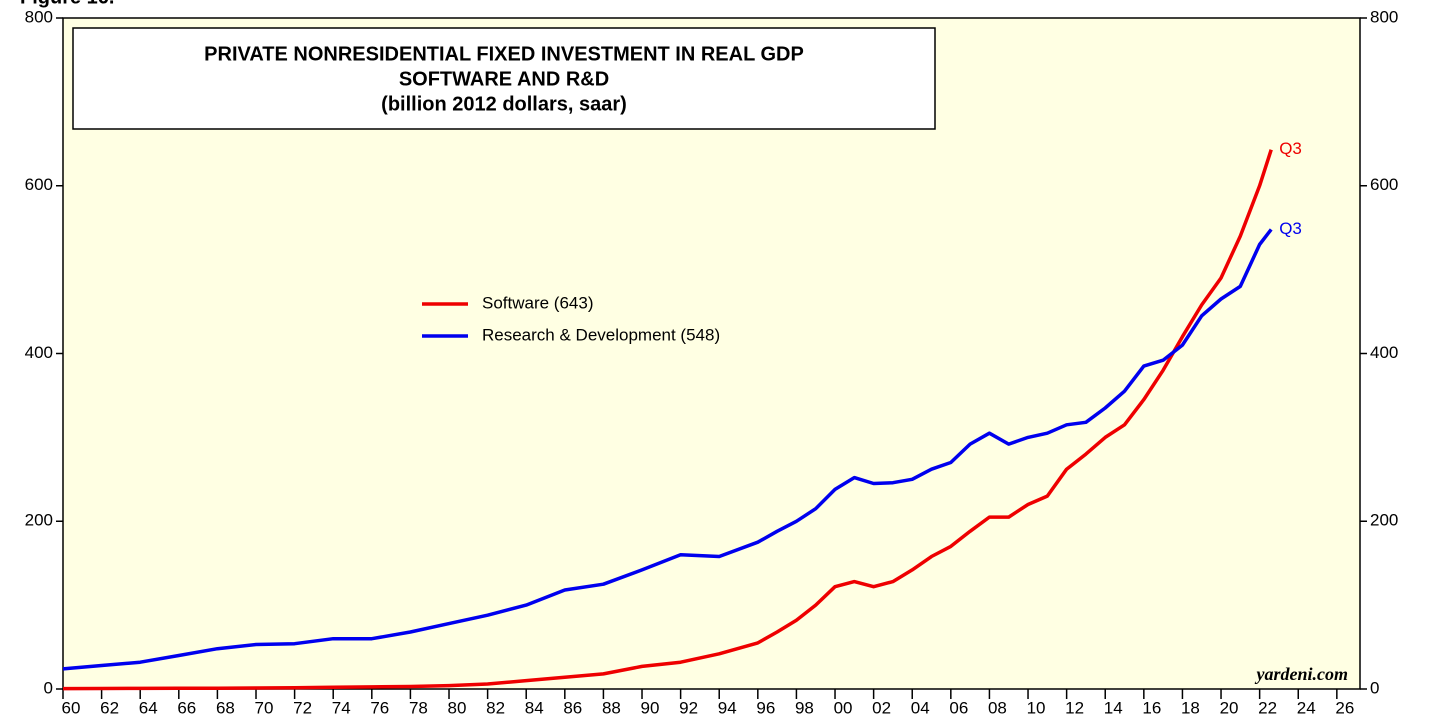 This screenshot has width=1429, height=721. Describe the element at coordinates (504, 104) in the screenshot. I see `chart-title: (billion 2012 dollars, saar)` at that location.